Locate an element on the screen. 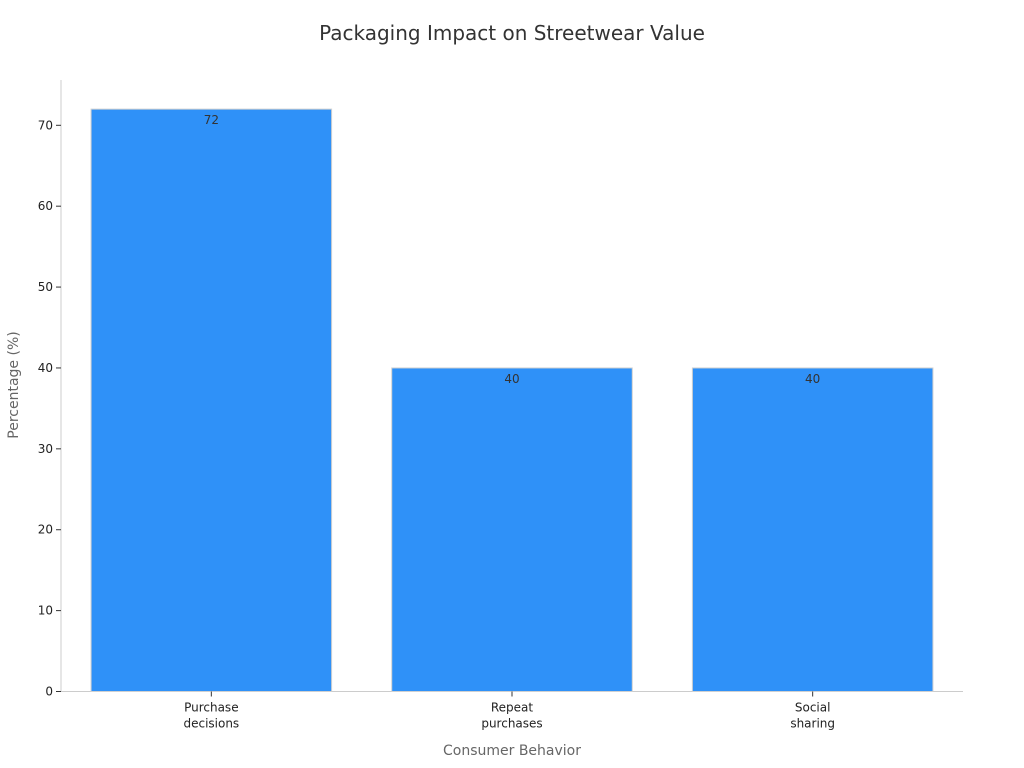 The width and height of the screenshot is (1024, 768). y-tick-label: 50 is located at coordinates (45, 287).